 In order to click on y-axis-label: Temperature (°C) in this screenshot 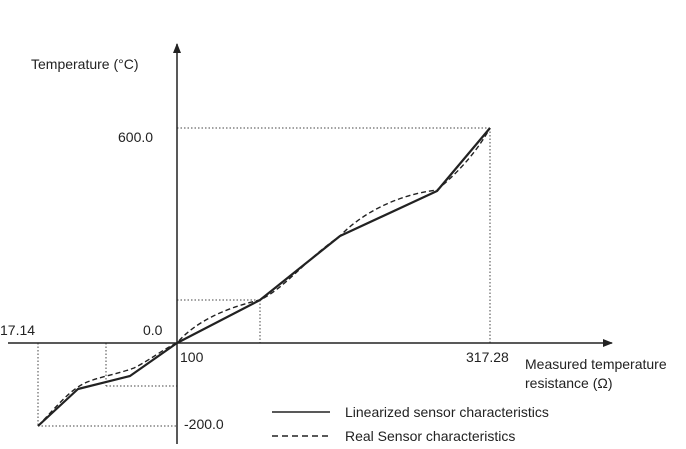, I will do `click(85, 64)`.